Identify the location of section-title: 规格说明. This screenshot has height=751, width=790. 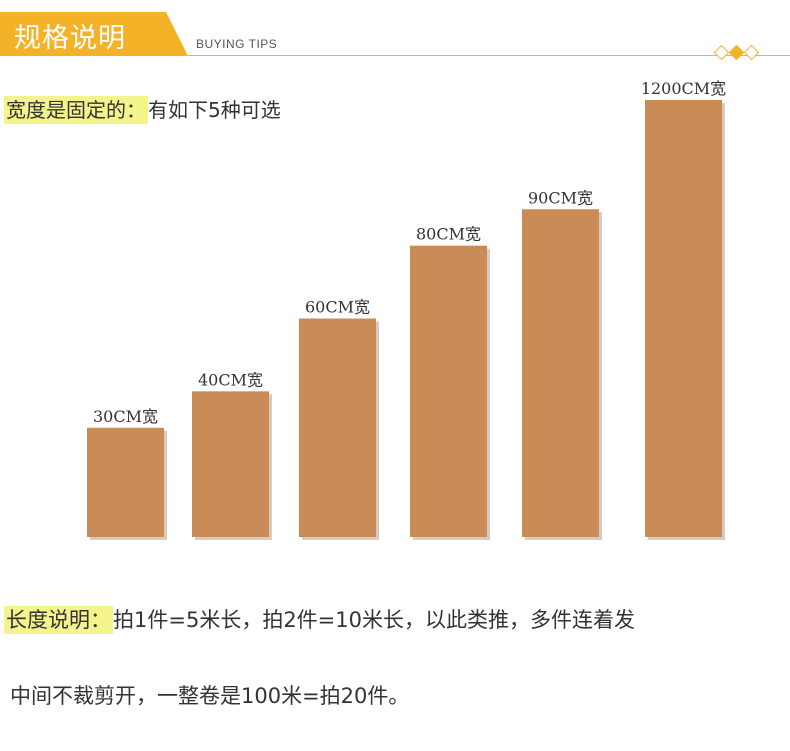
(70, 38).